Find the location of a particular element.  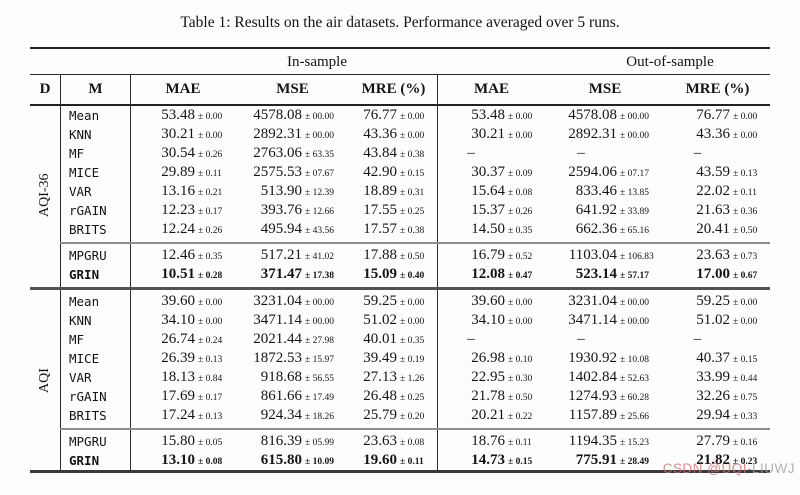

metric-value: 662.36 is located at coordinates (596, 229).